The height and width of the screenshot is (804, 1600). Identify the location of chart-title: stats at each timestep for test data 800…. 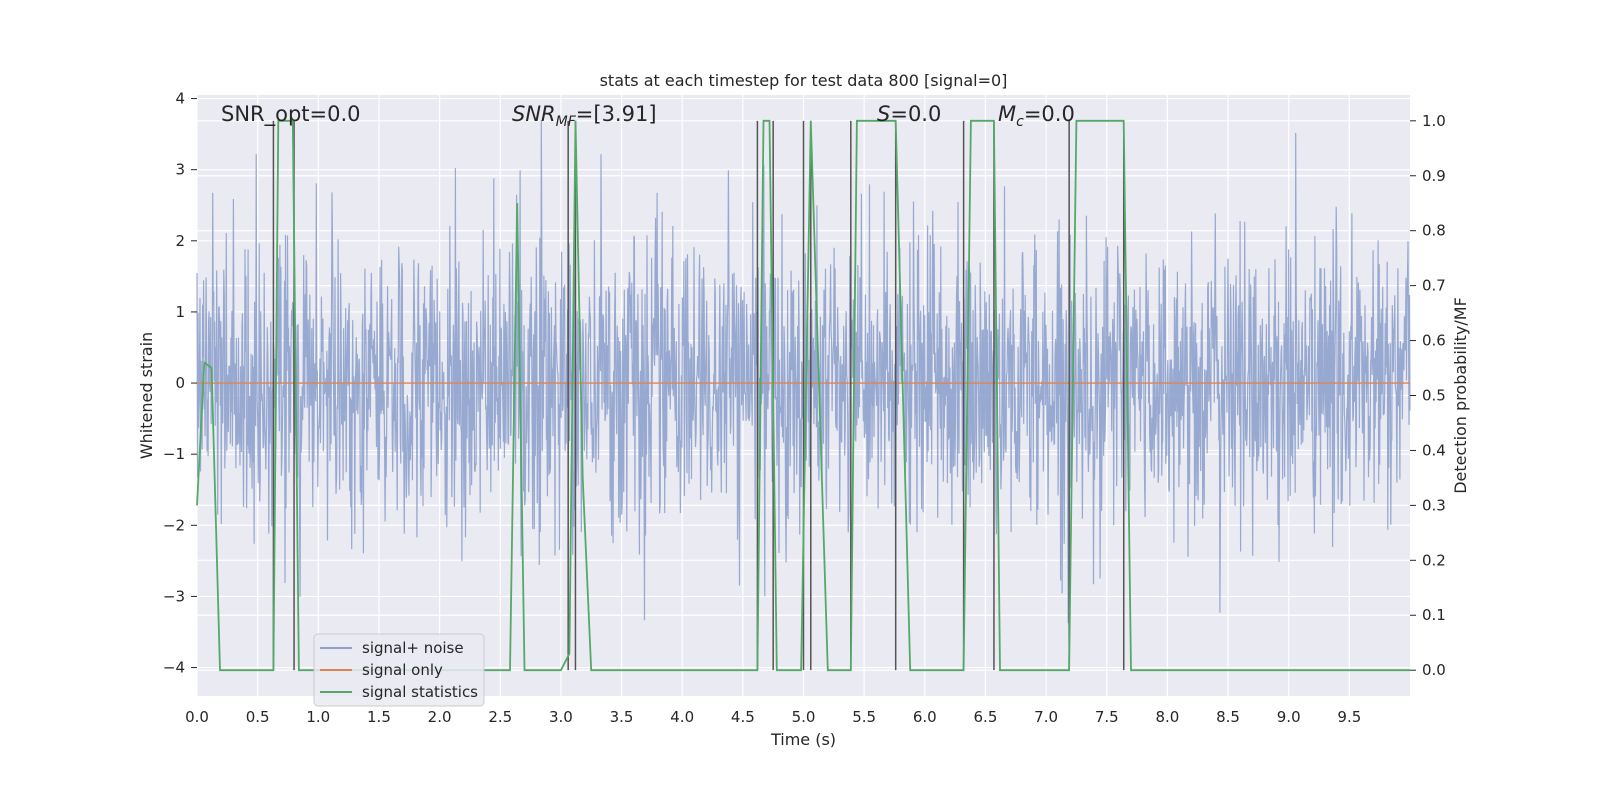
(804, 80).